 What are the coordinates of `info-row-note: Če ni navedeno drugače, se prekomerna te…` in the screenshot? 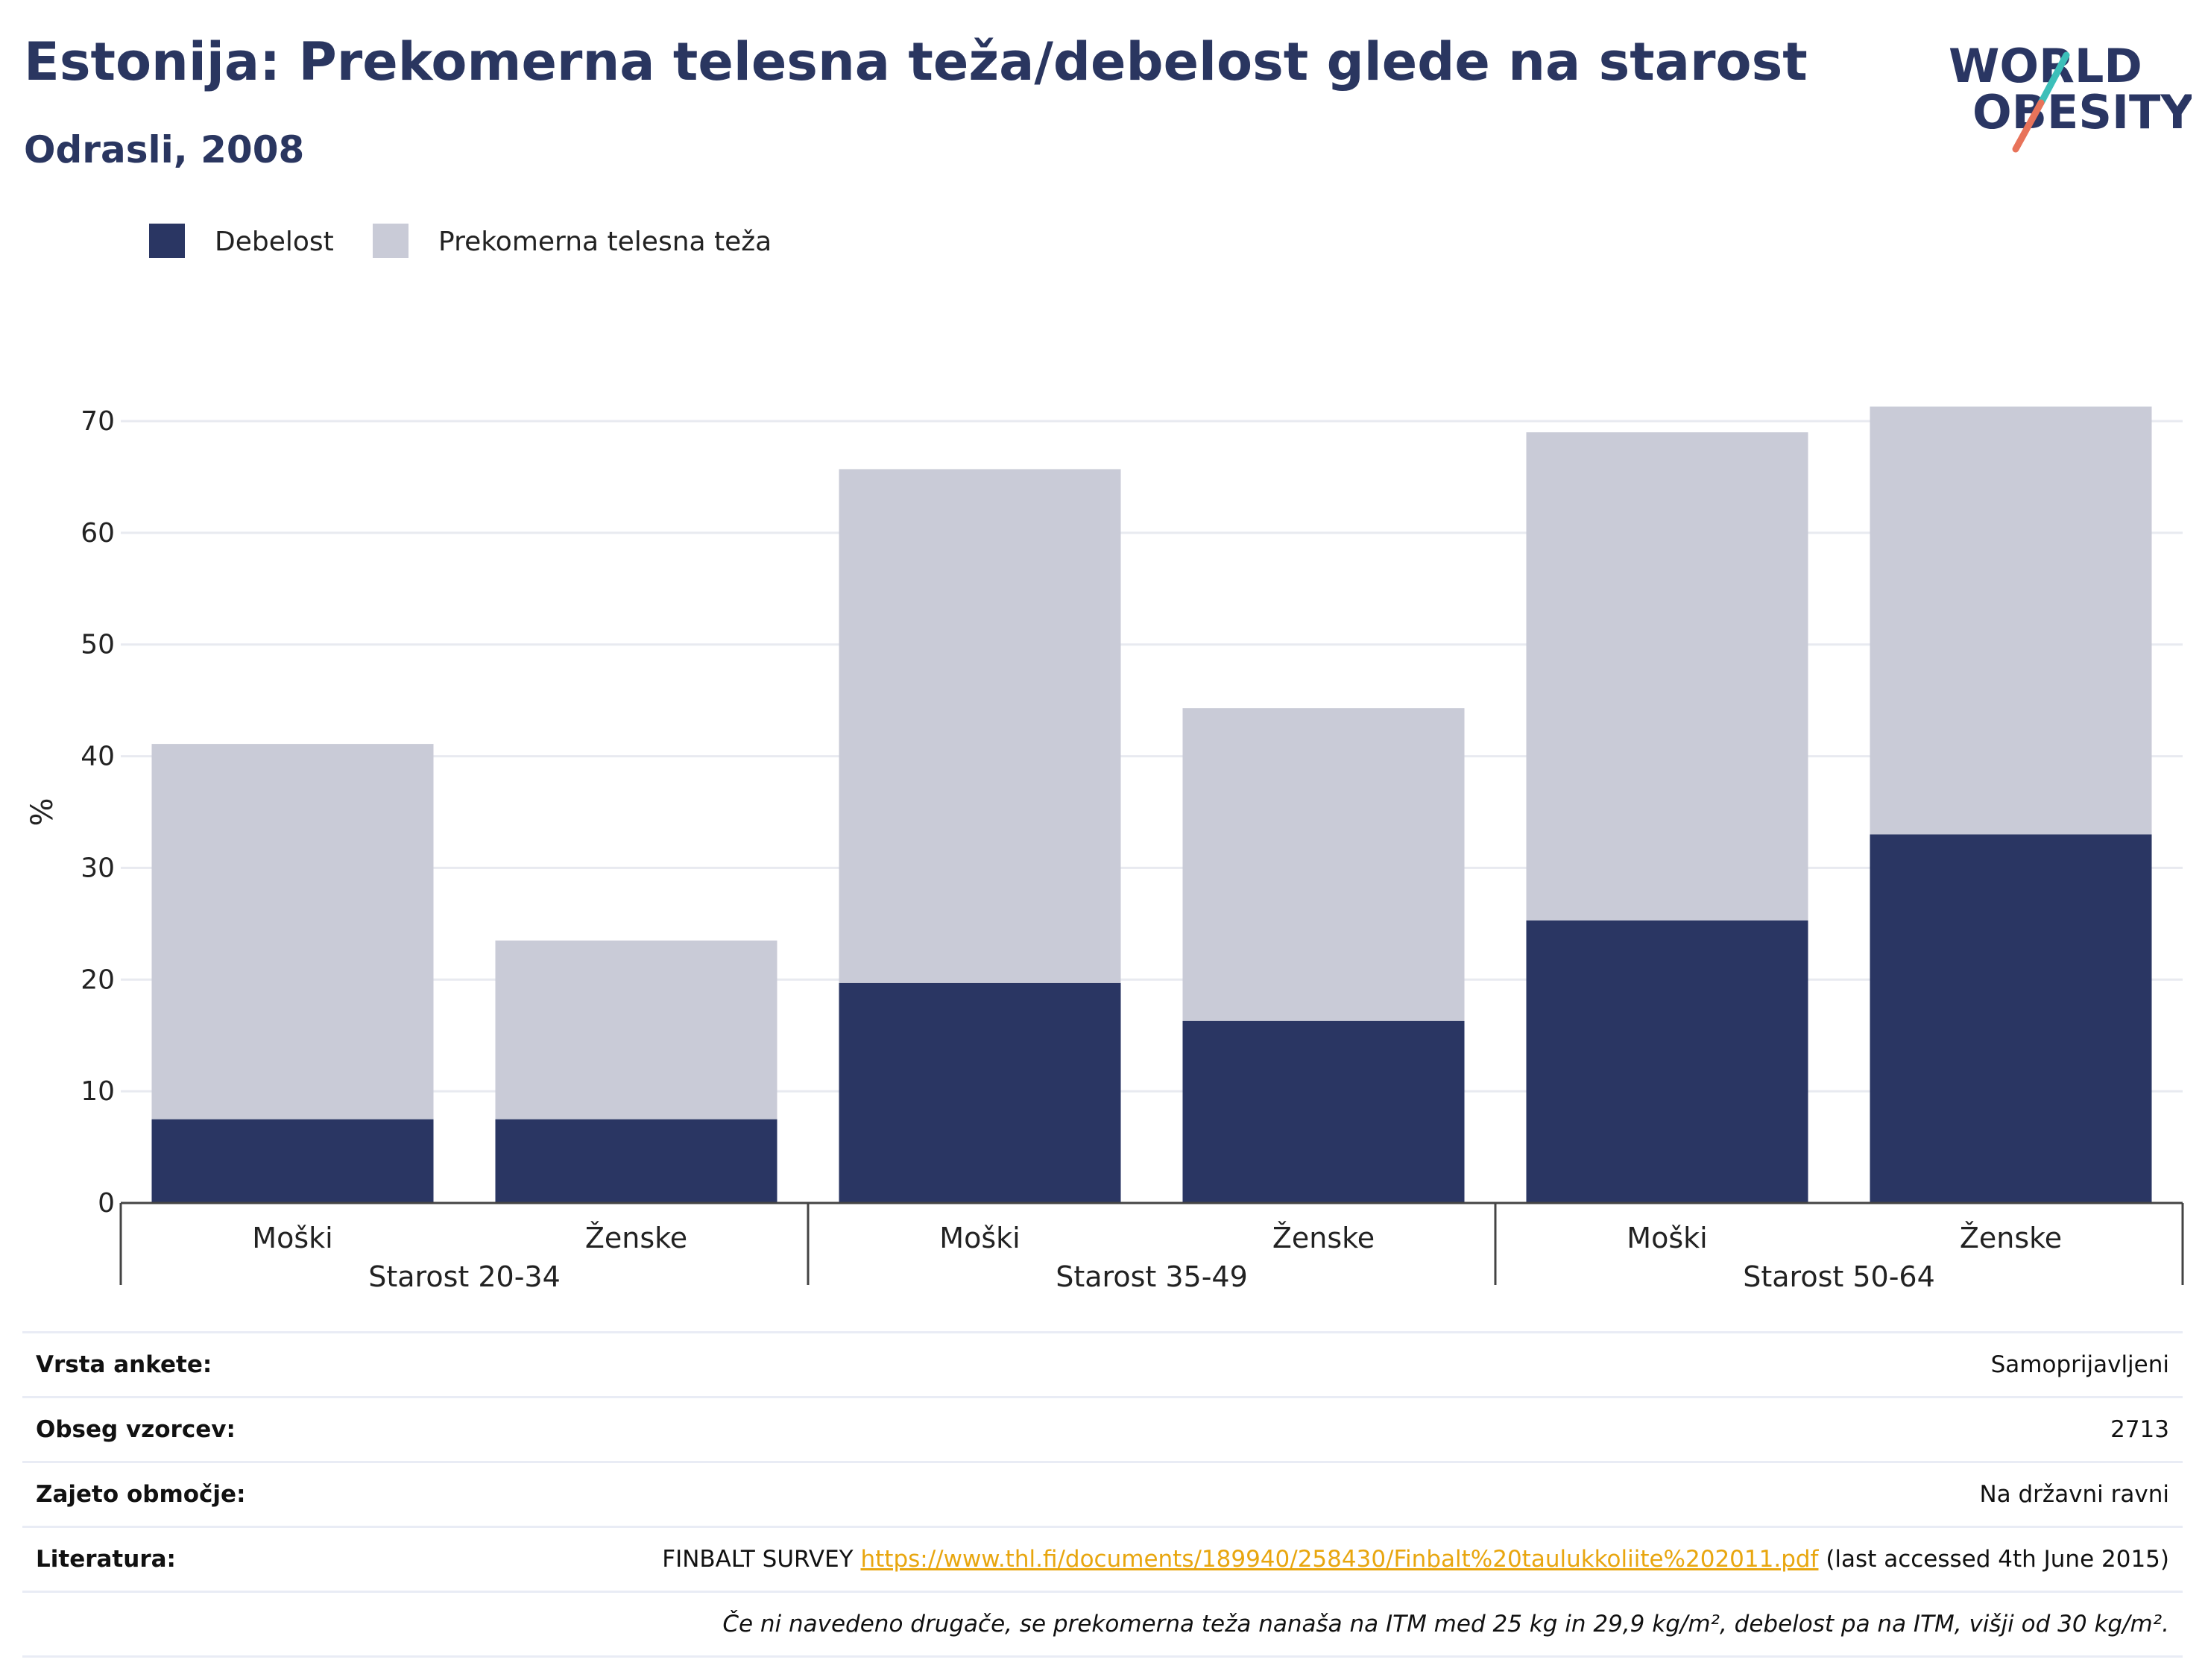 It's located at (1102, 1624).